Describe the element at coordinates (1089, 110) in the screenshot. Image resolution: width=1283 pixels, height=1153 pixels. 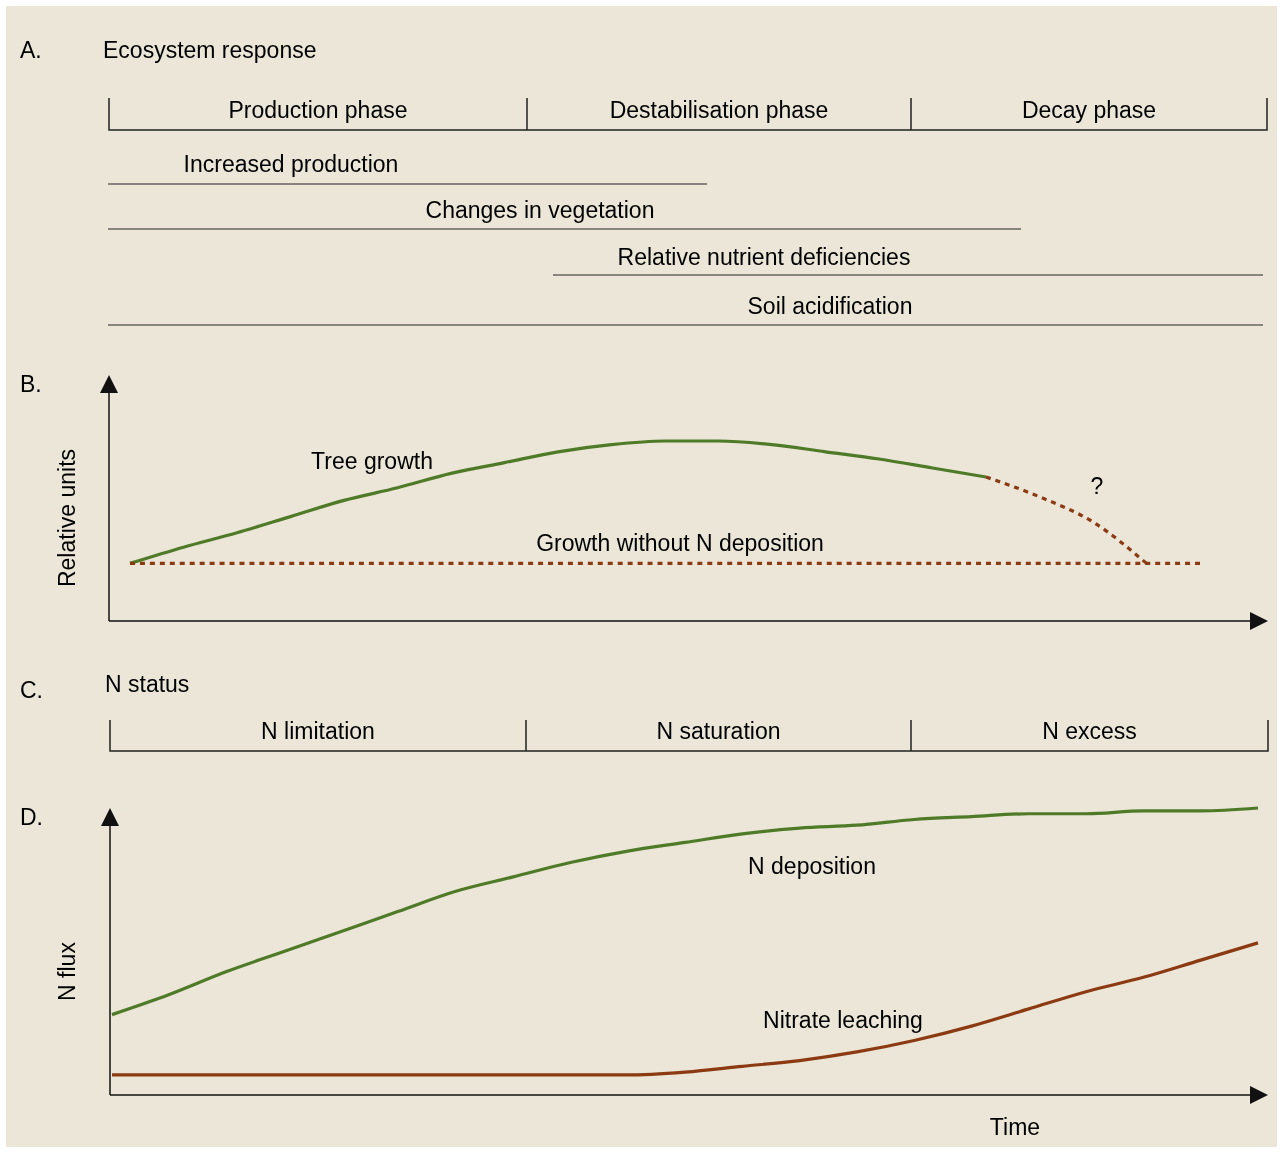
I see `text: Decay phase` at that location.